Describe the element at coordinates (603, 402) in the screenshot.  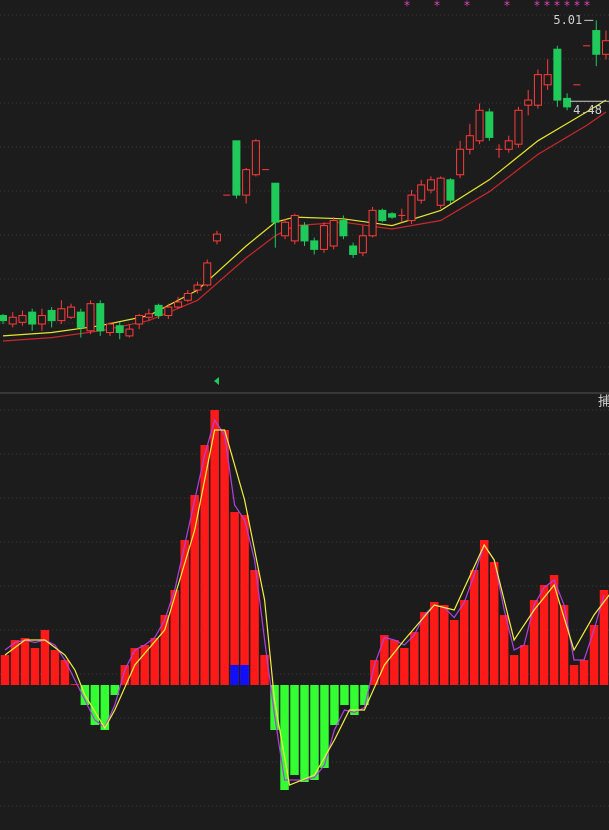
I see `indicator-label: 捕` at that location.